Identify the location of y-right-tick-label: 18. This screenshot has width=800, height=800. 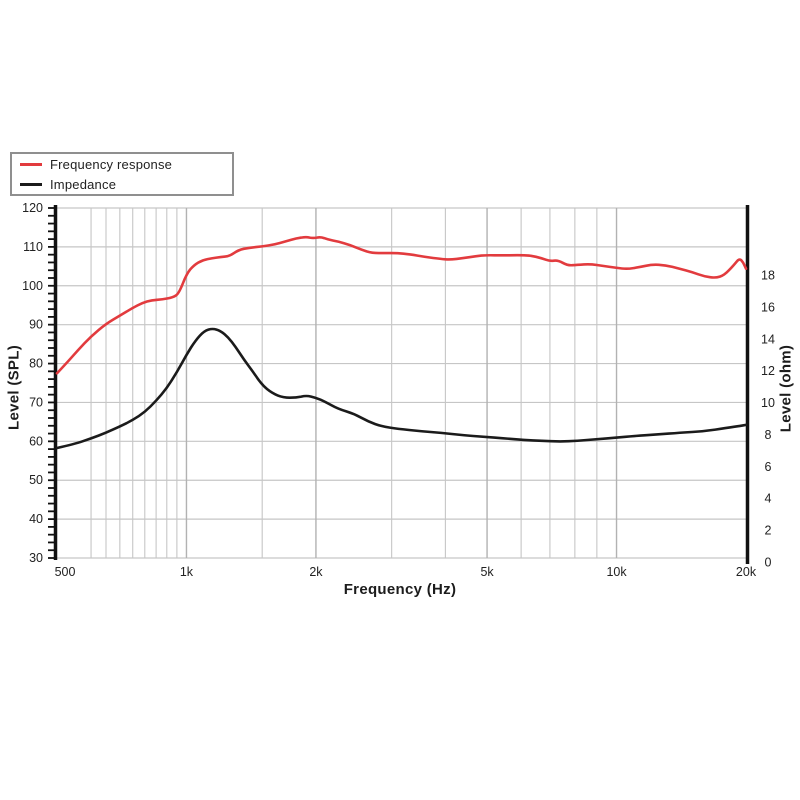
(768, 275).